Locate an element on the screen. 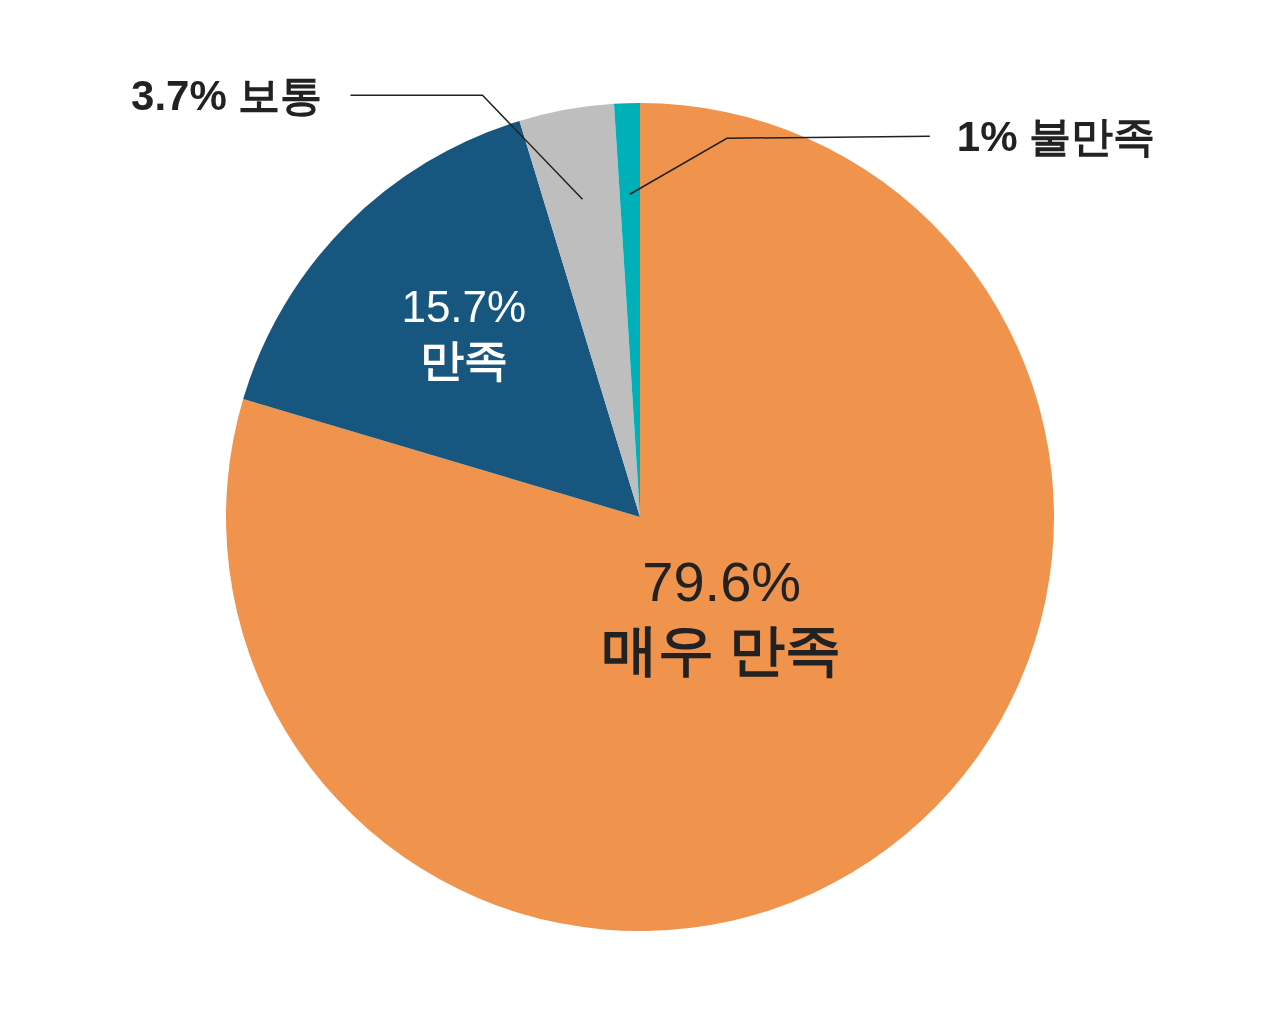 The image size is (1280, 1036). data-label: 15.7% is located at coordinates (464, 307).